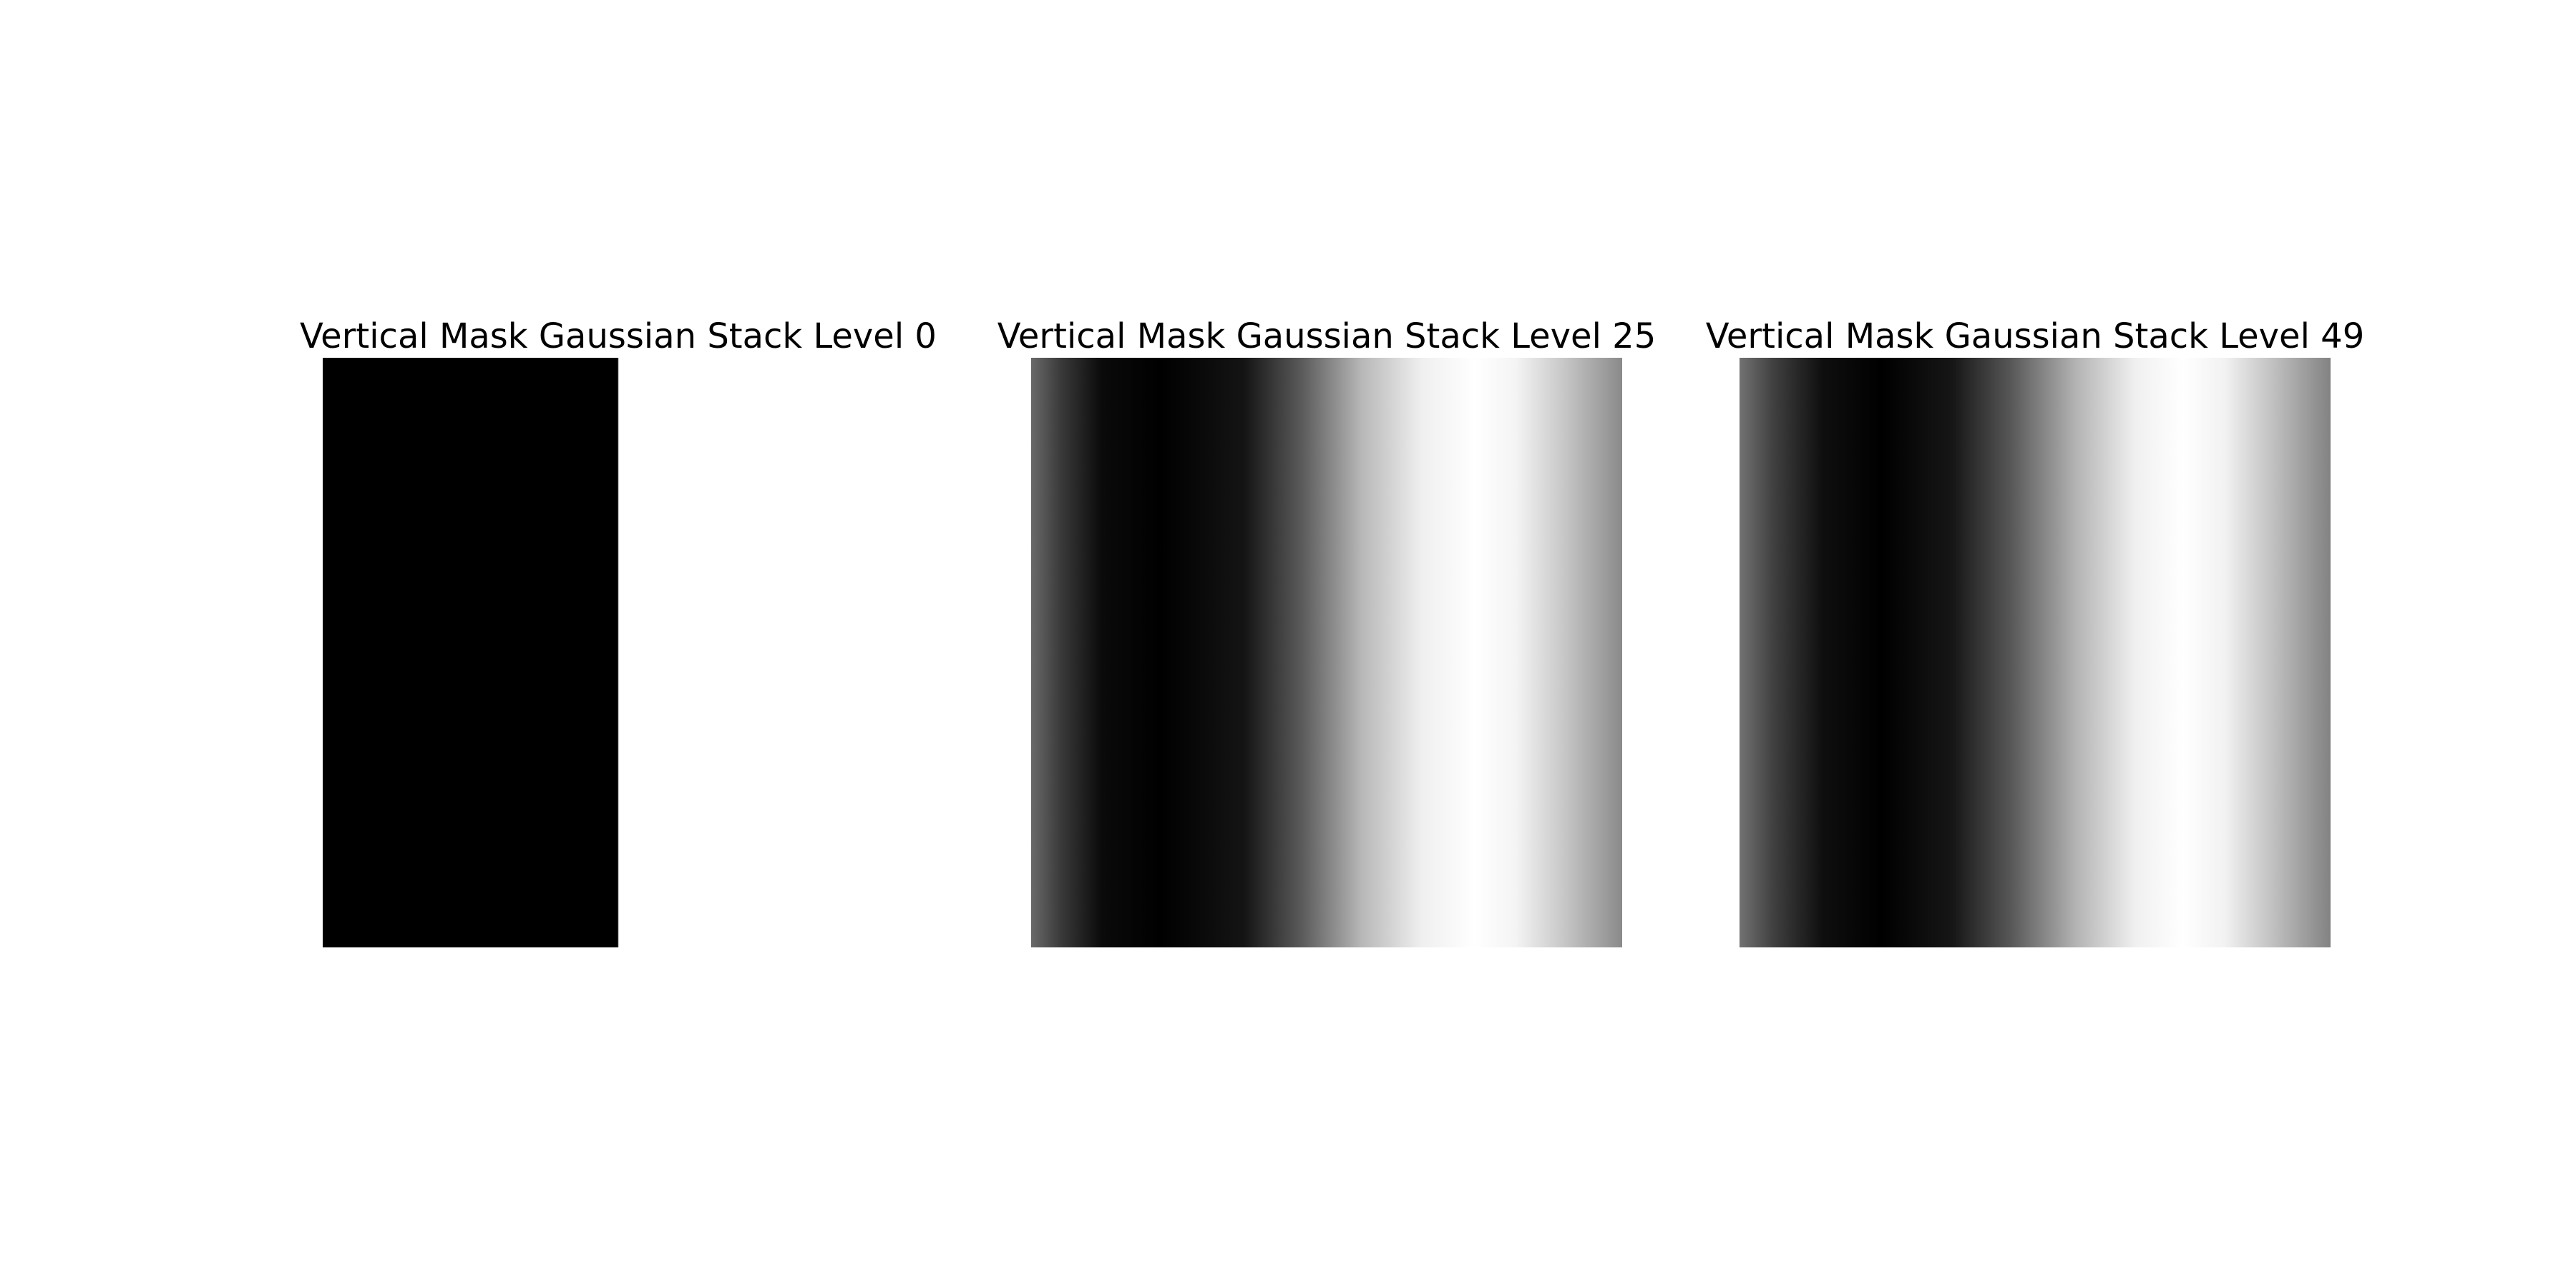 The width and height of the screenshot is (2576, 1288). Describe the element at coordinates (2035, 336) in the screenshot. I see `panel-title-level-49: Vertical Mask Gaussian Stack Level 49` at that location.